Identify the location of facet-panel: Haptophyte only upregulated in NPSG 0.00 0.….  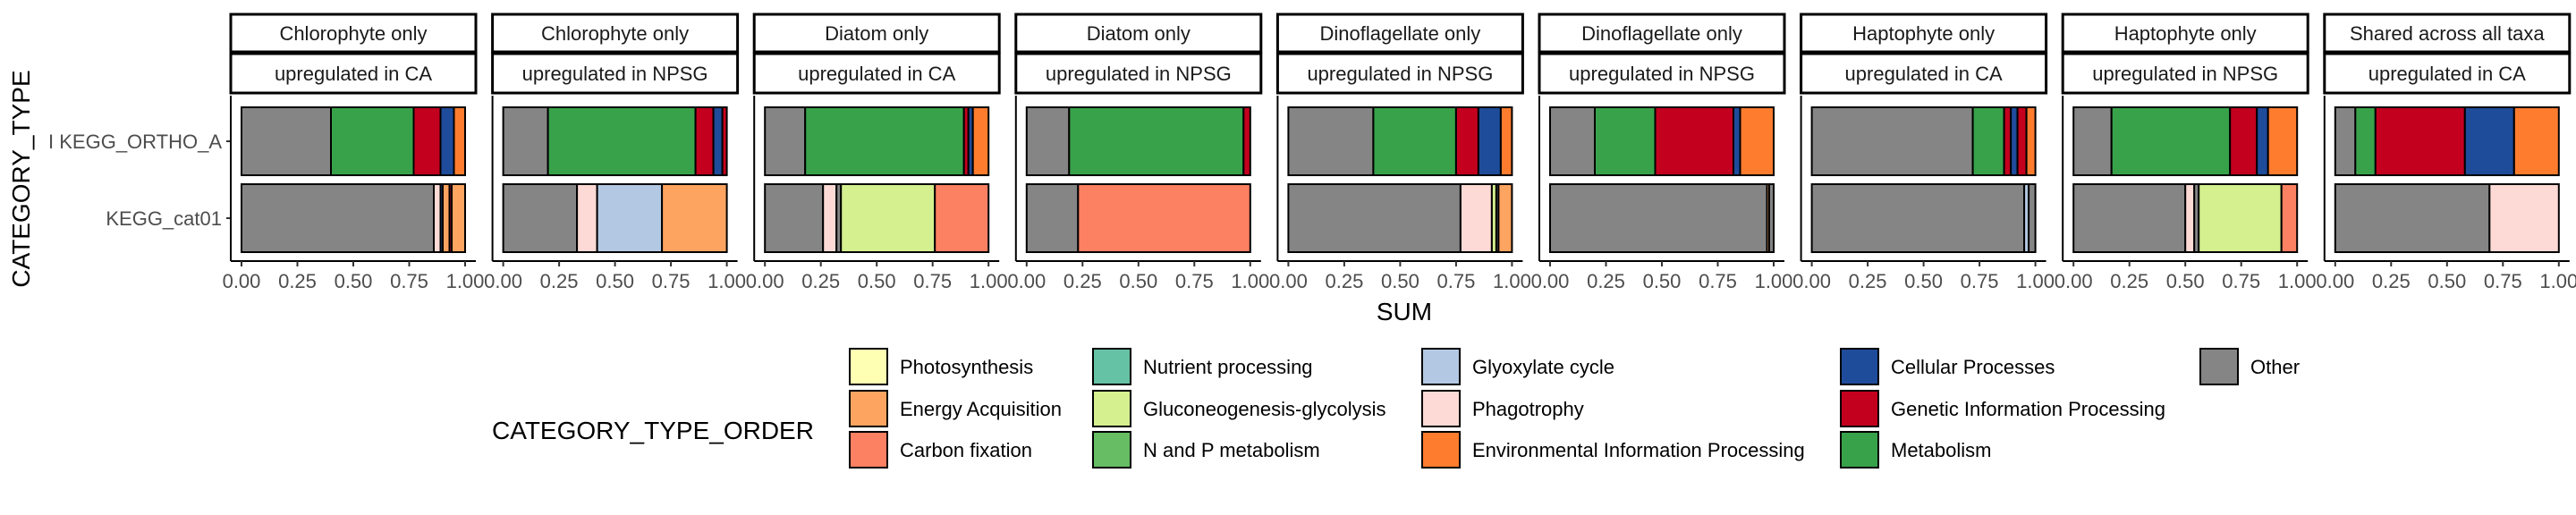
(2186, 152).